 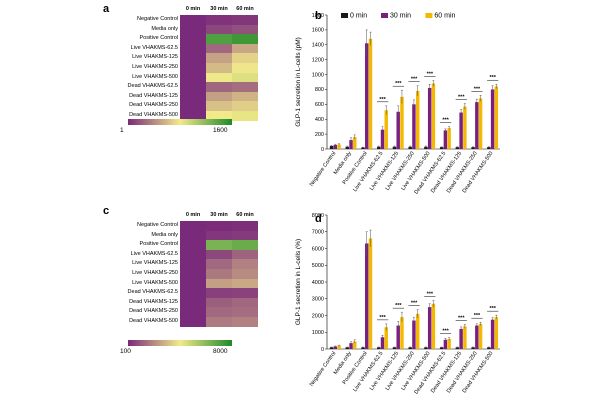 I want to click on heatmap_top-scale-max: 1600, so click(x=220, y=130).